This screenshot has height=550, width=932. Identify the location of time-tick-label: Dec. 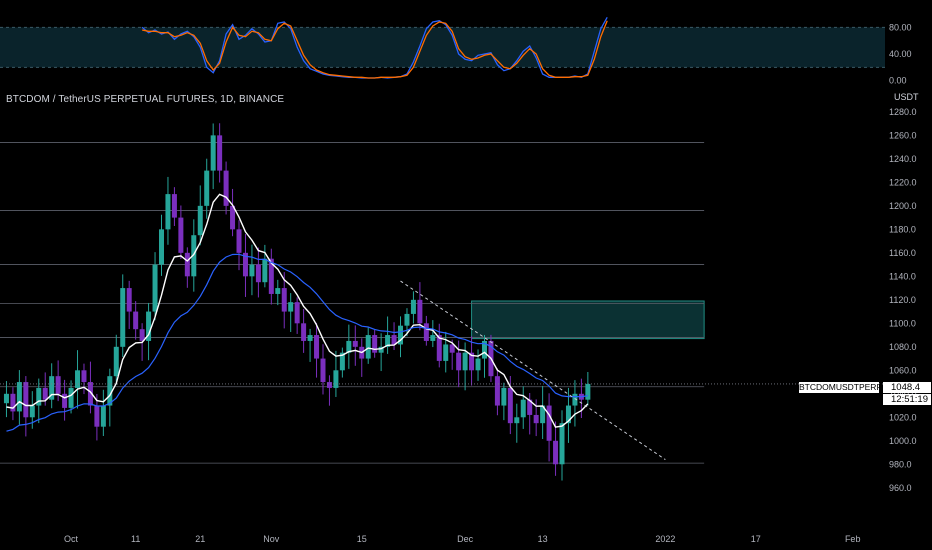
(465, 539).